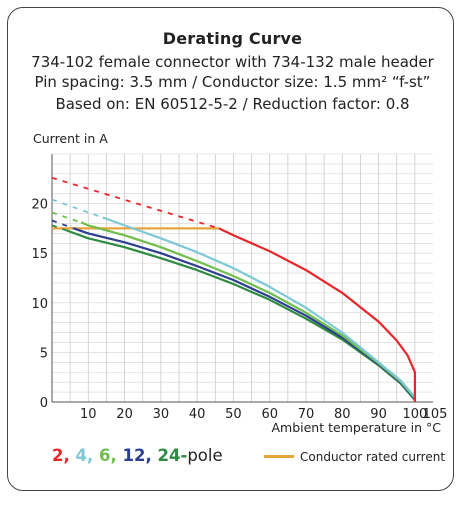  Describe the element at coordinates (342, 414) in the screenshot. I see `x-tick-label: 80` at that location.